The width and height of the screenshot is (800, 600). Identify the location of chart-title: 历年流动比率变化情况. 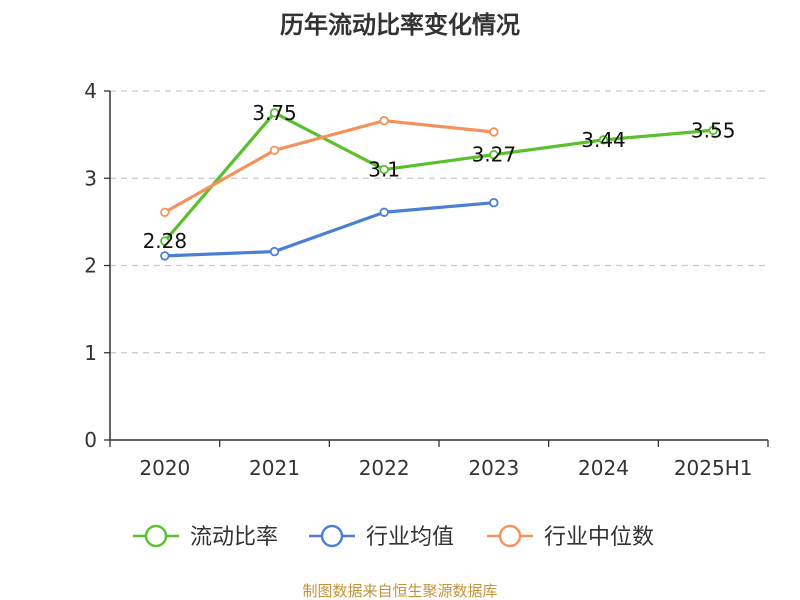
(400, 25).